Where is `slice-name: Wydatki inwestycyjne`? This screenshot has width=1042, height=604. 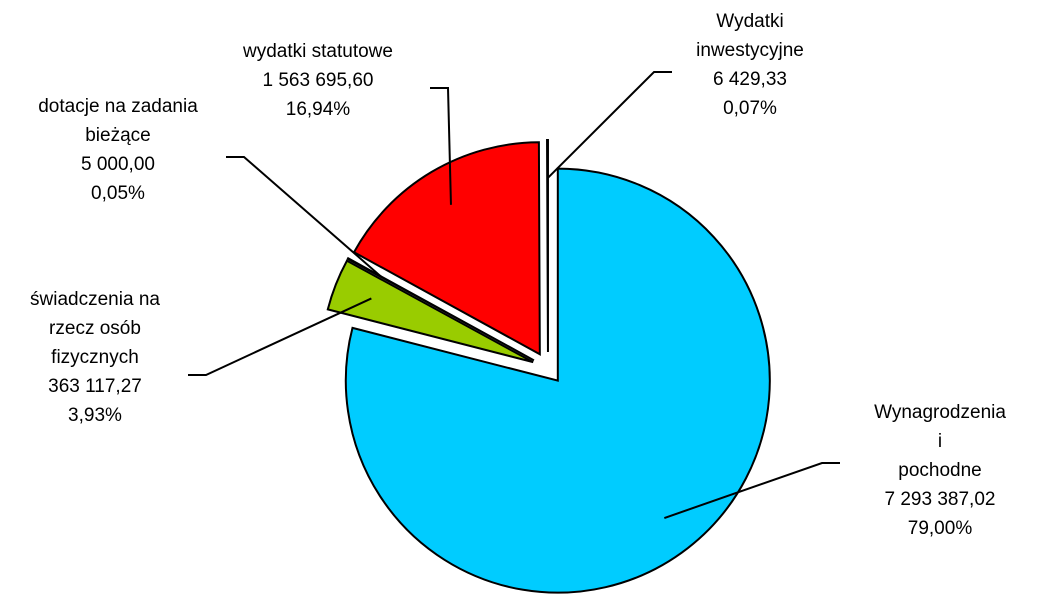 slice-name: Wydatki inwestycyjne is located at coordinates (750, 36).